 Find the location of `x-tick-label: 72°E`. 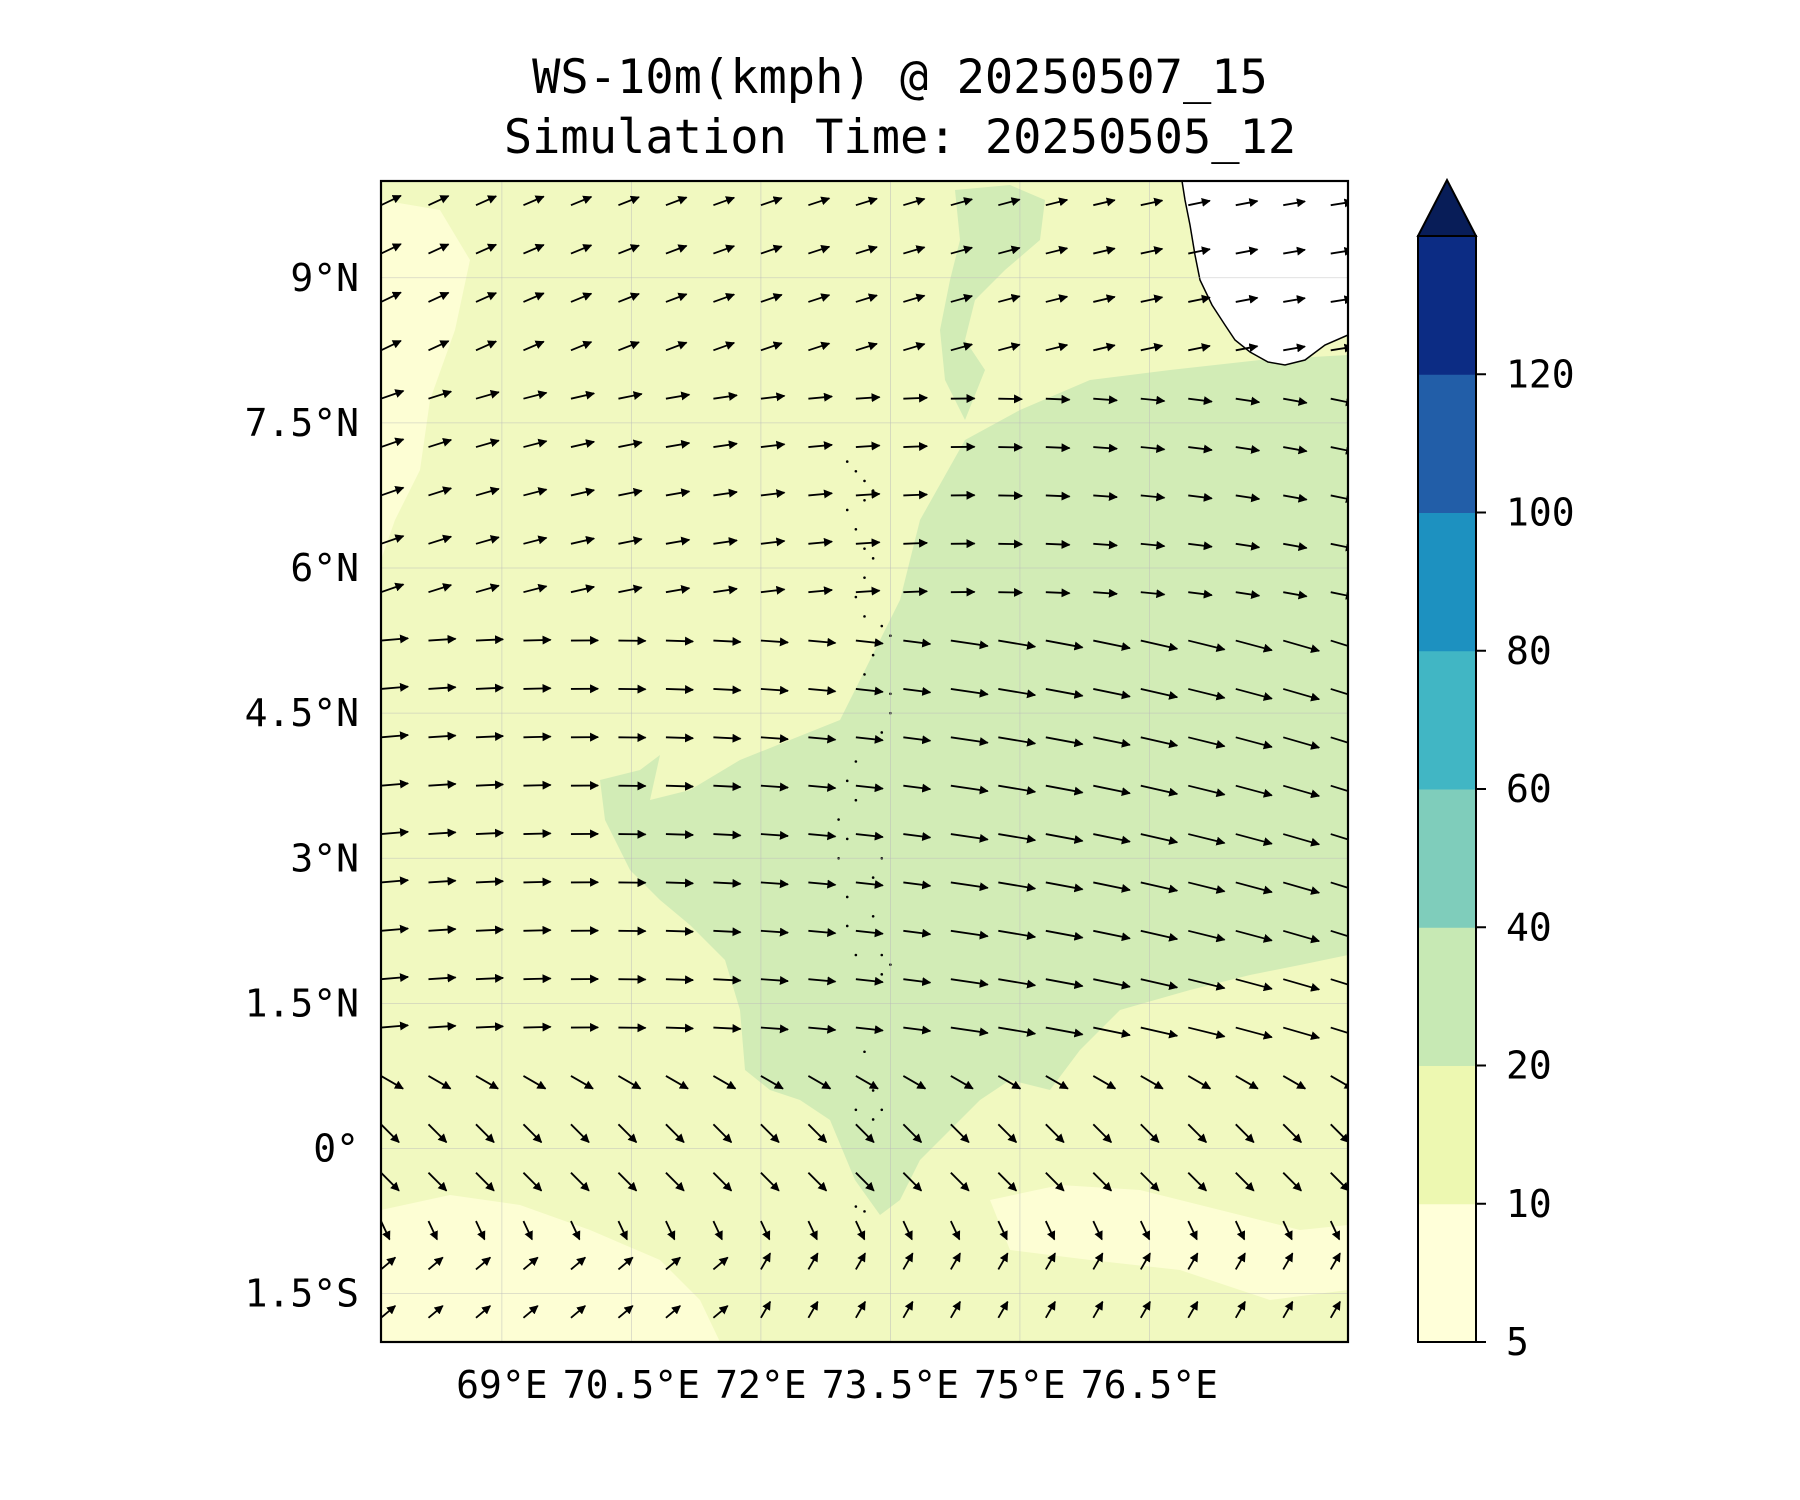

x-tick-label: 72°E is located at coordinates (761, 1385).